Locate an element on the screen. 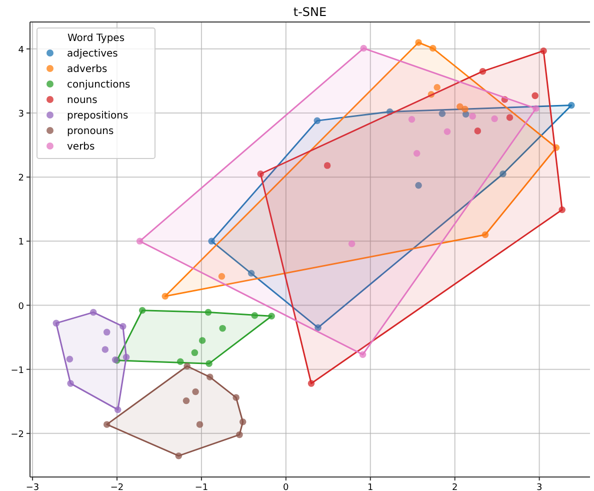  legend-label: verbs is located at coordinates (81, 147).